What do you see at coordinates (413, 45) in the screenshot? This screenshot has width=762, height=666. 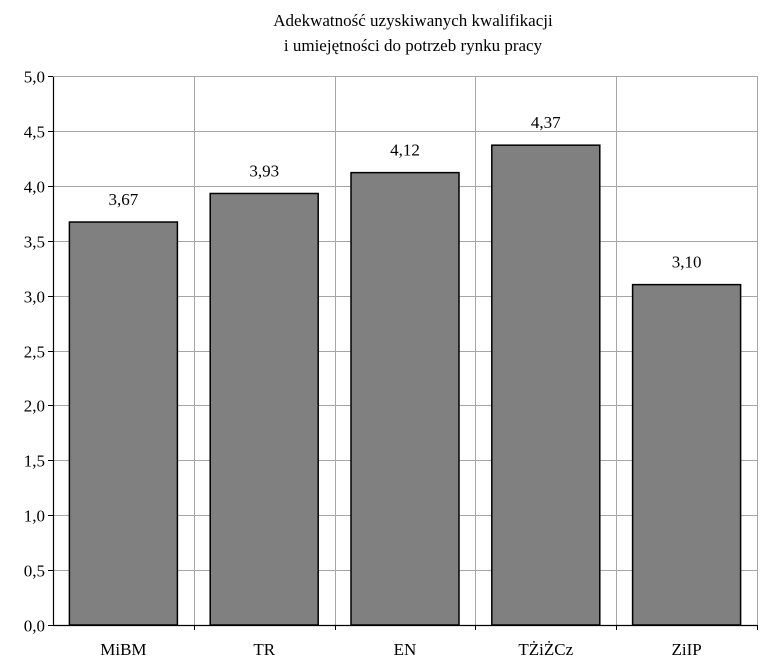 I see `chart-title-line-2: i umiejętności do potrzeb rynku pracy` at bounding box center [413, 45].